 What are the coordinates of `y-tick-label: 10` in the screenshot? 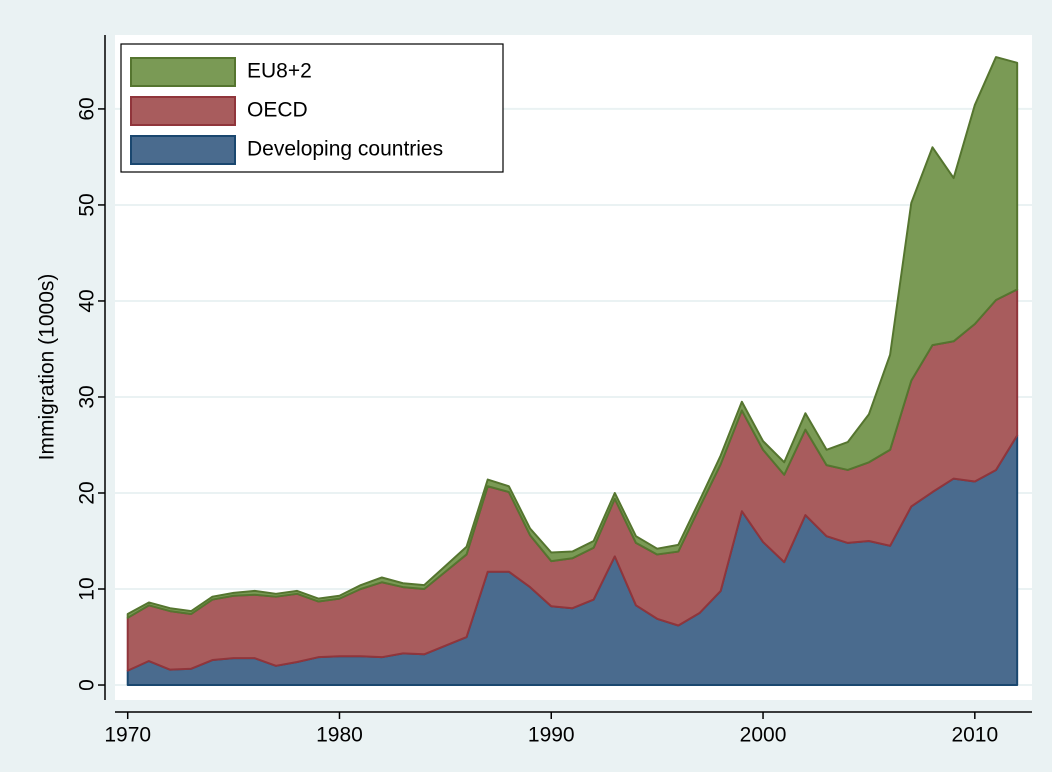 It's located at (87, 588).